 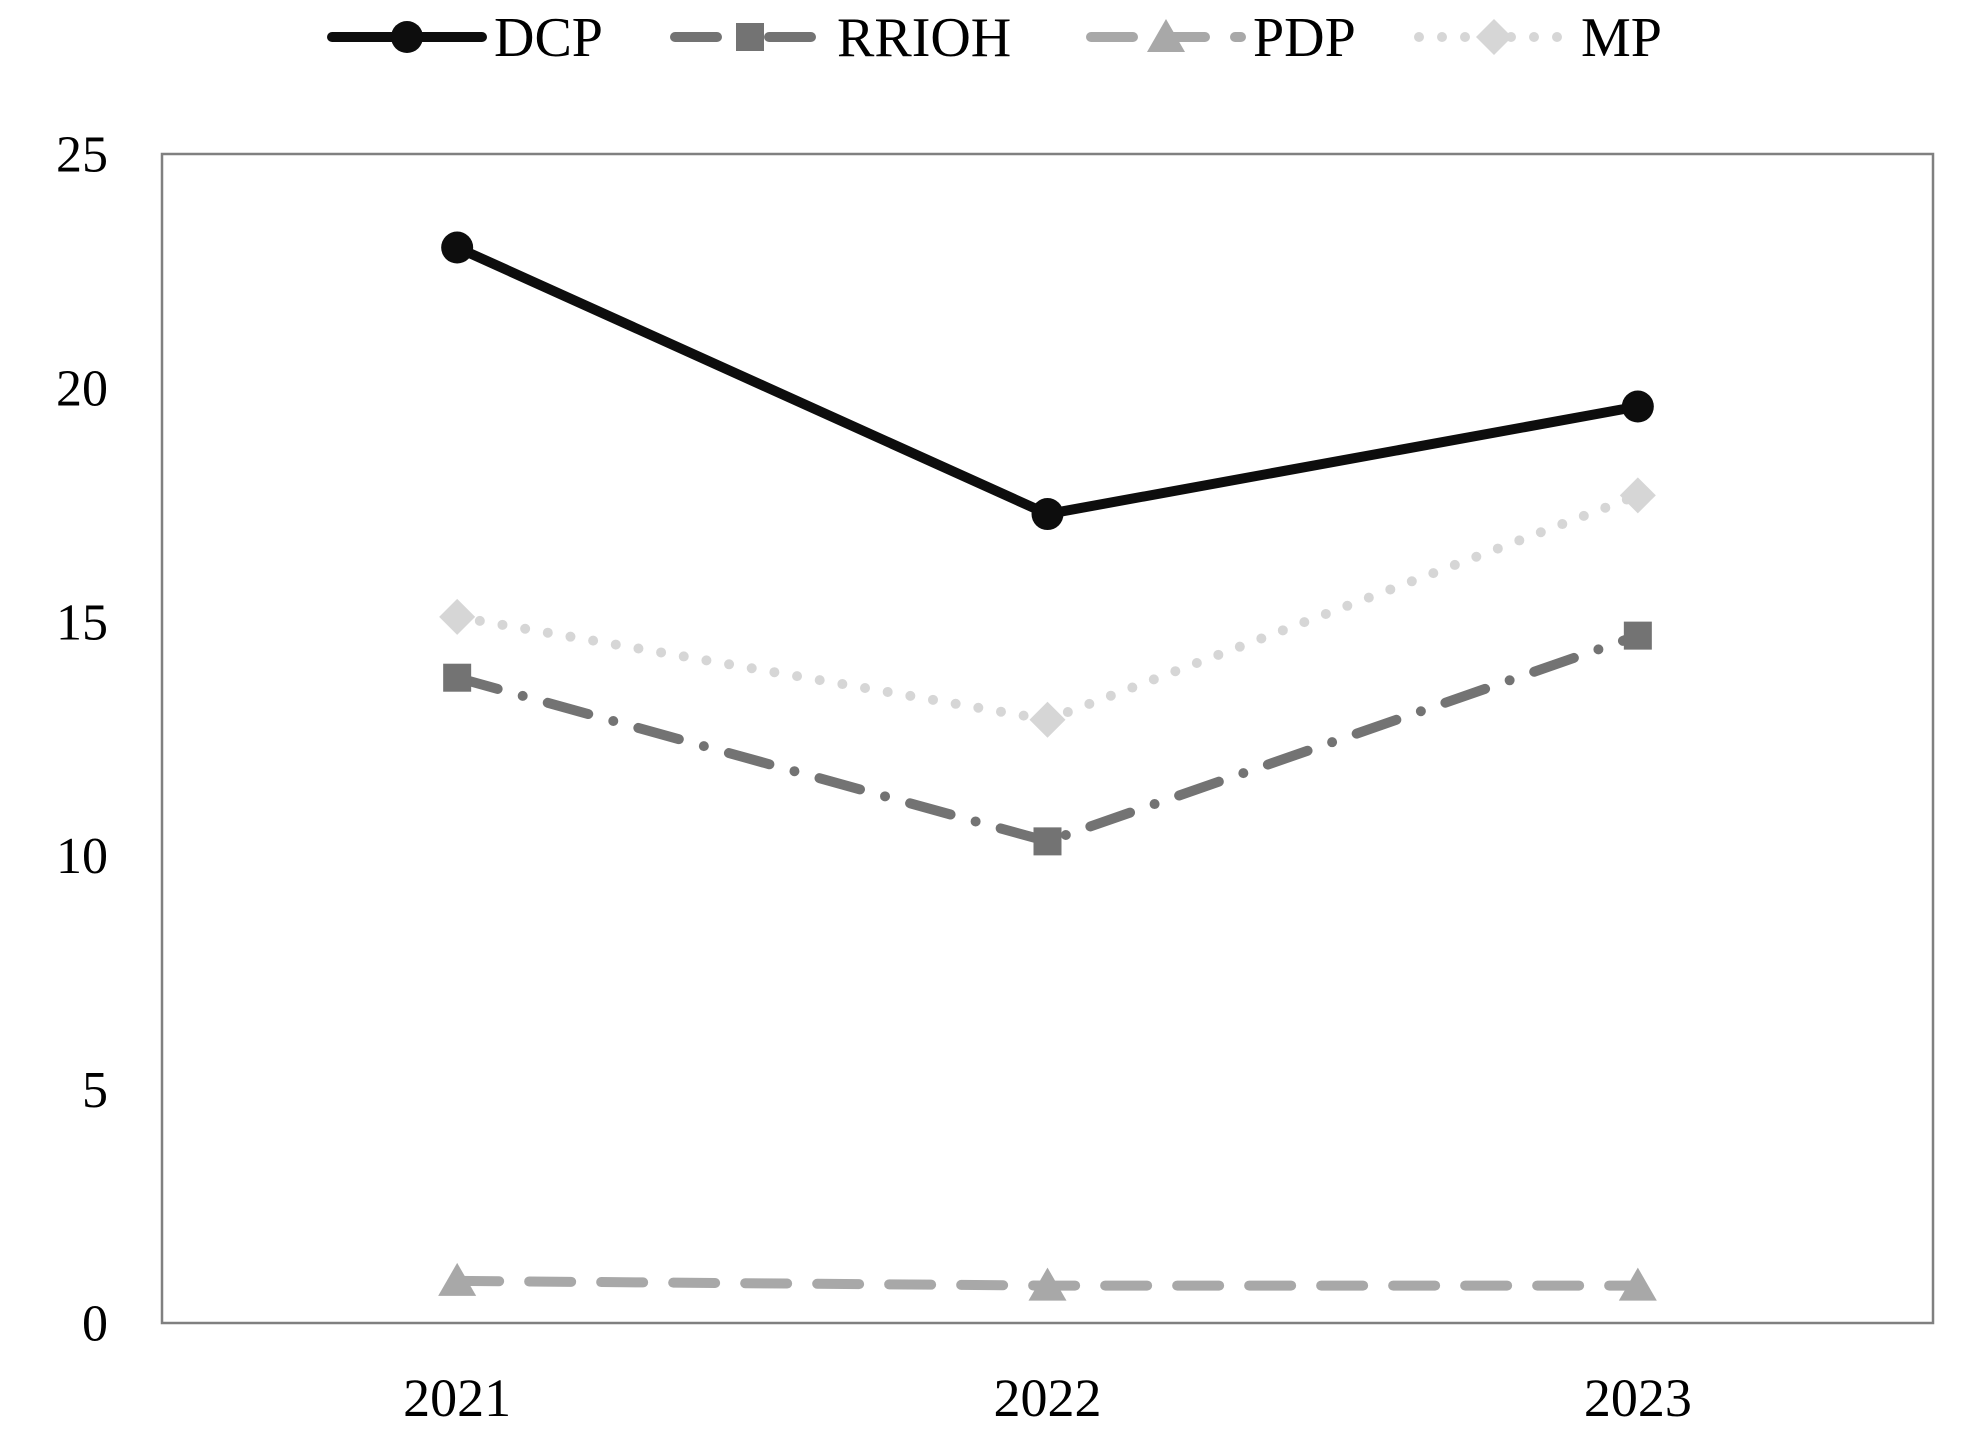 What do you see at coordinates (1304, 38) in the screenshot?
I see `legend-label: PDP` at bounding box center [1304, 38].